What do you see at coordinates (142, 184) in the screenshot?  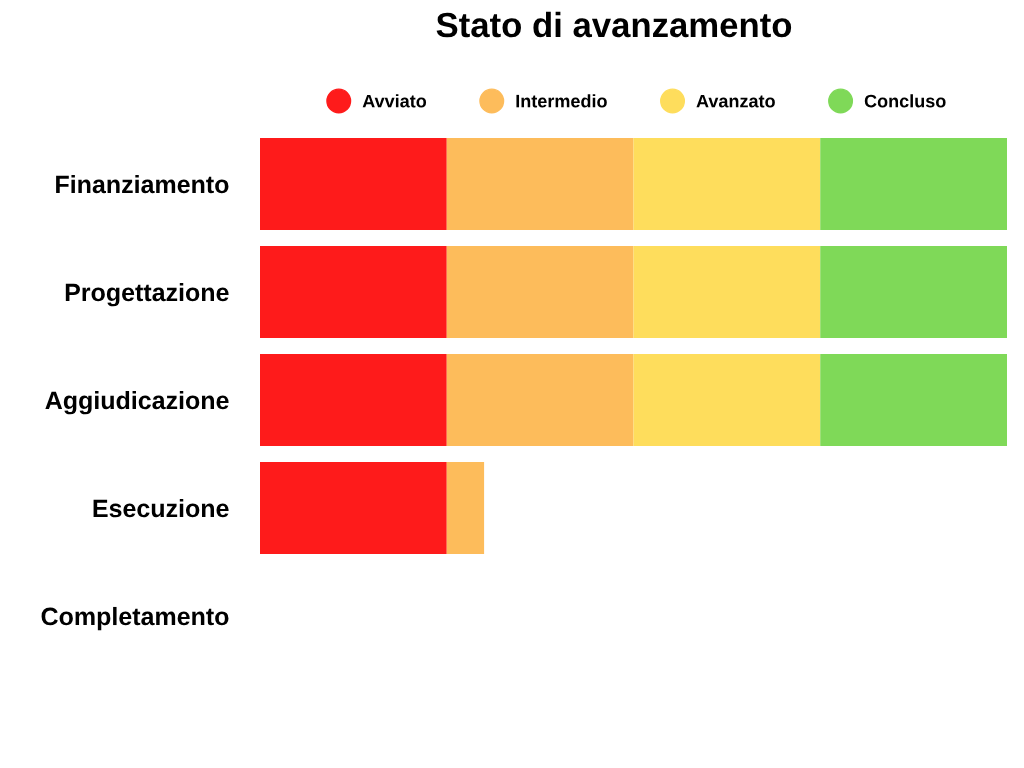 I see `y-tick-label: Finanziamento` at bounding box center [142, 184].